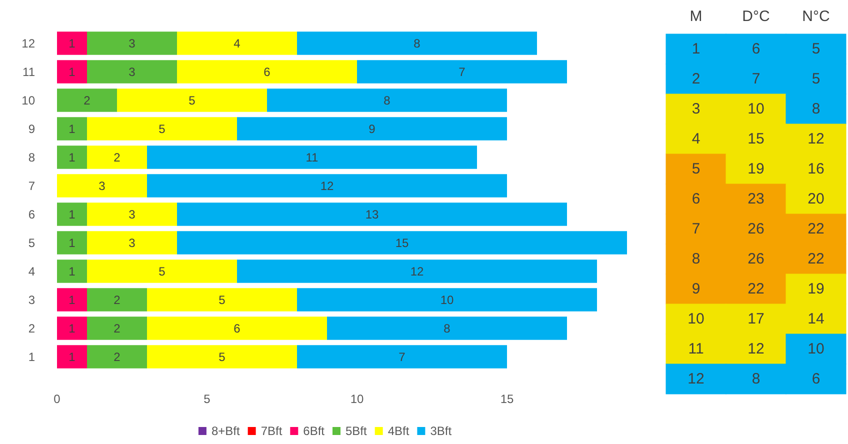 Image resolution: width=848 pixels, height=444 pixels. Describe the element at coordinates (816, 199) in the screenshot. I see `data-label: 20` at that location.